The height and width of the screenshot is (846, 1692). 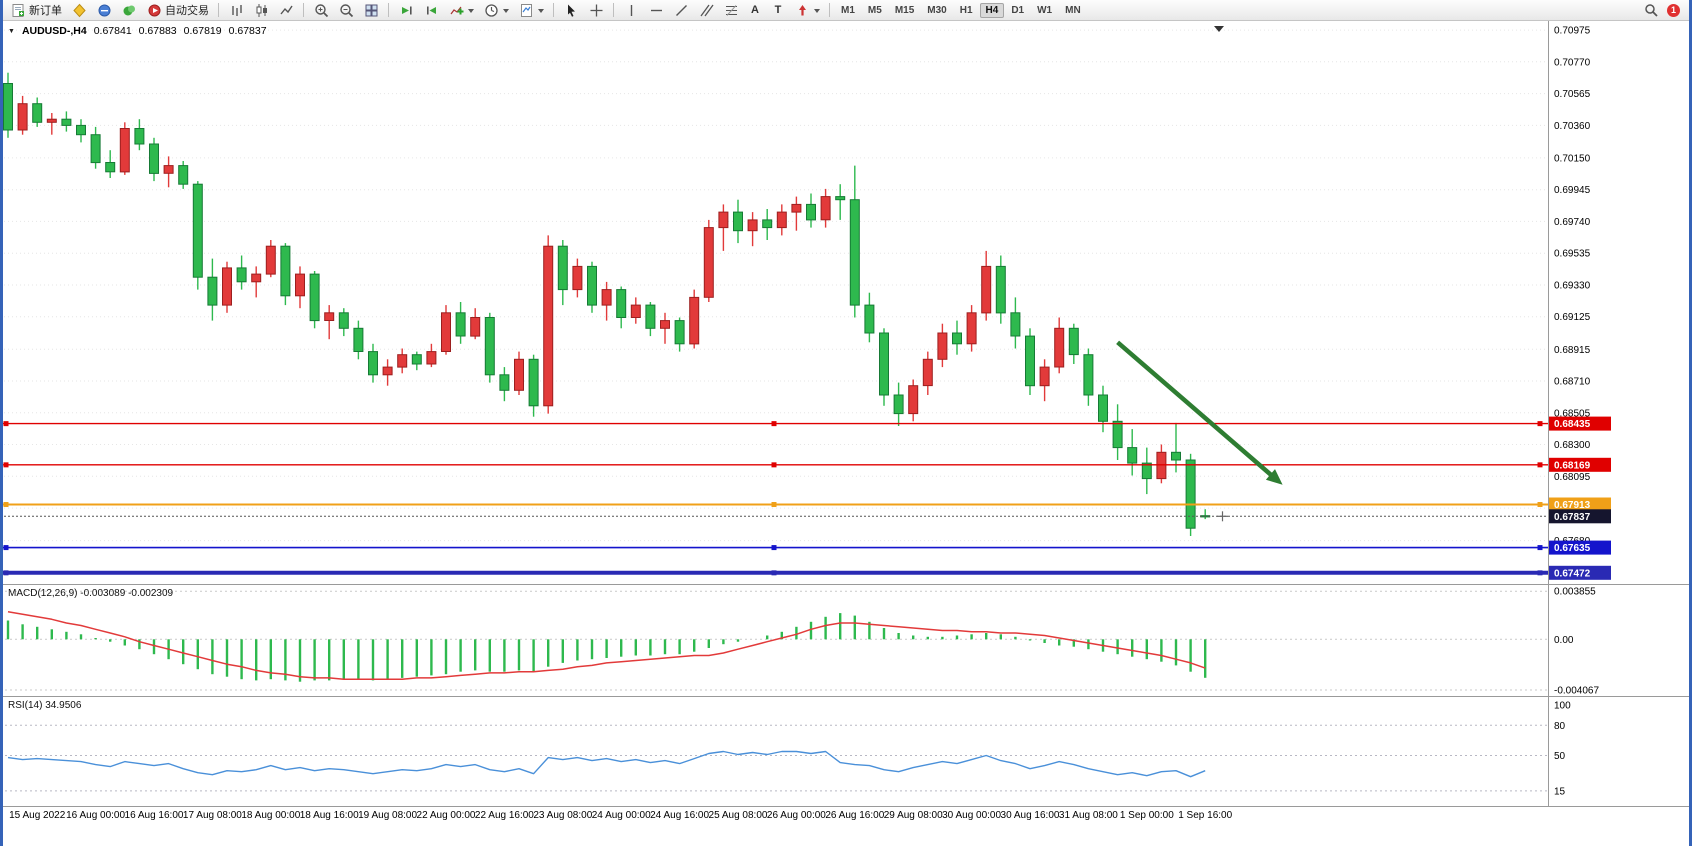 What do you see at coordinates (95, 815) in the screenshot?
I see `svg-text: 16 Aug 00:00` at bounding box center [95, 815].